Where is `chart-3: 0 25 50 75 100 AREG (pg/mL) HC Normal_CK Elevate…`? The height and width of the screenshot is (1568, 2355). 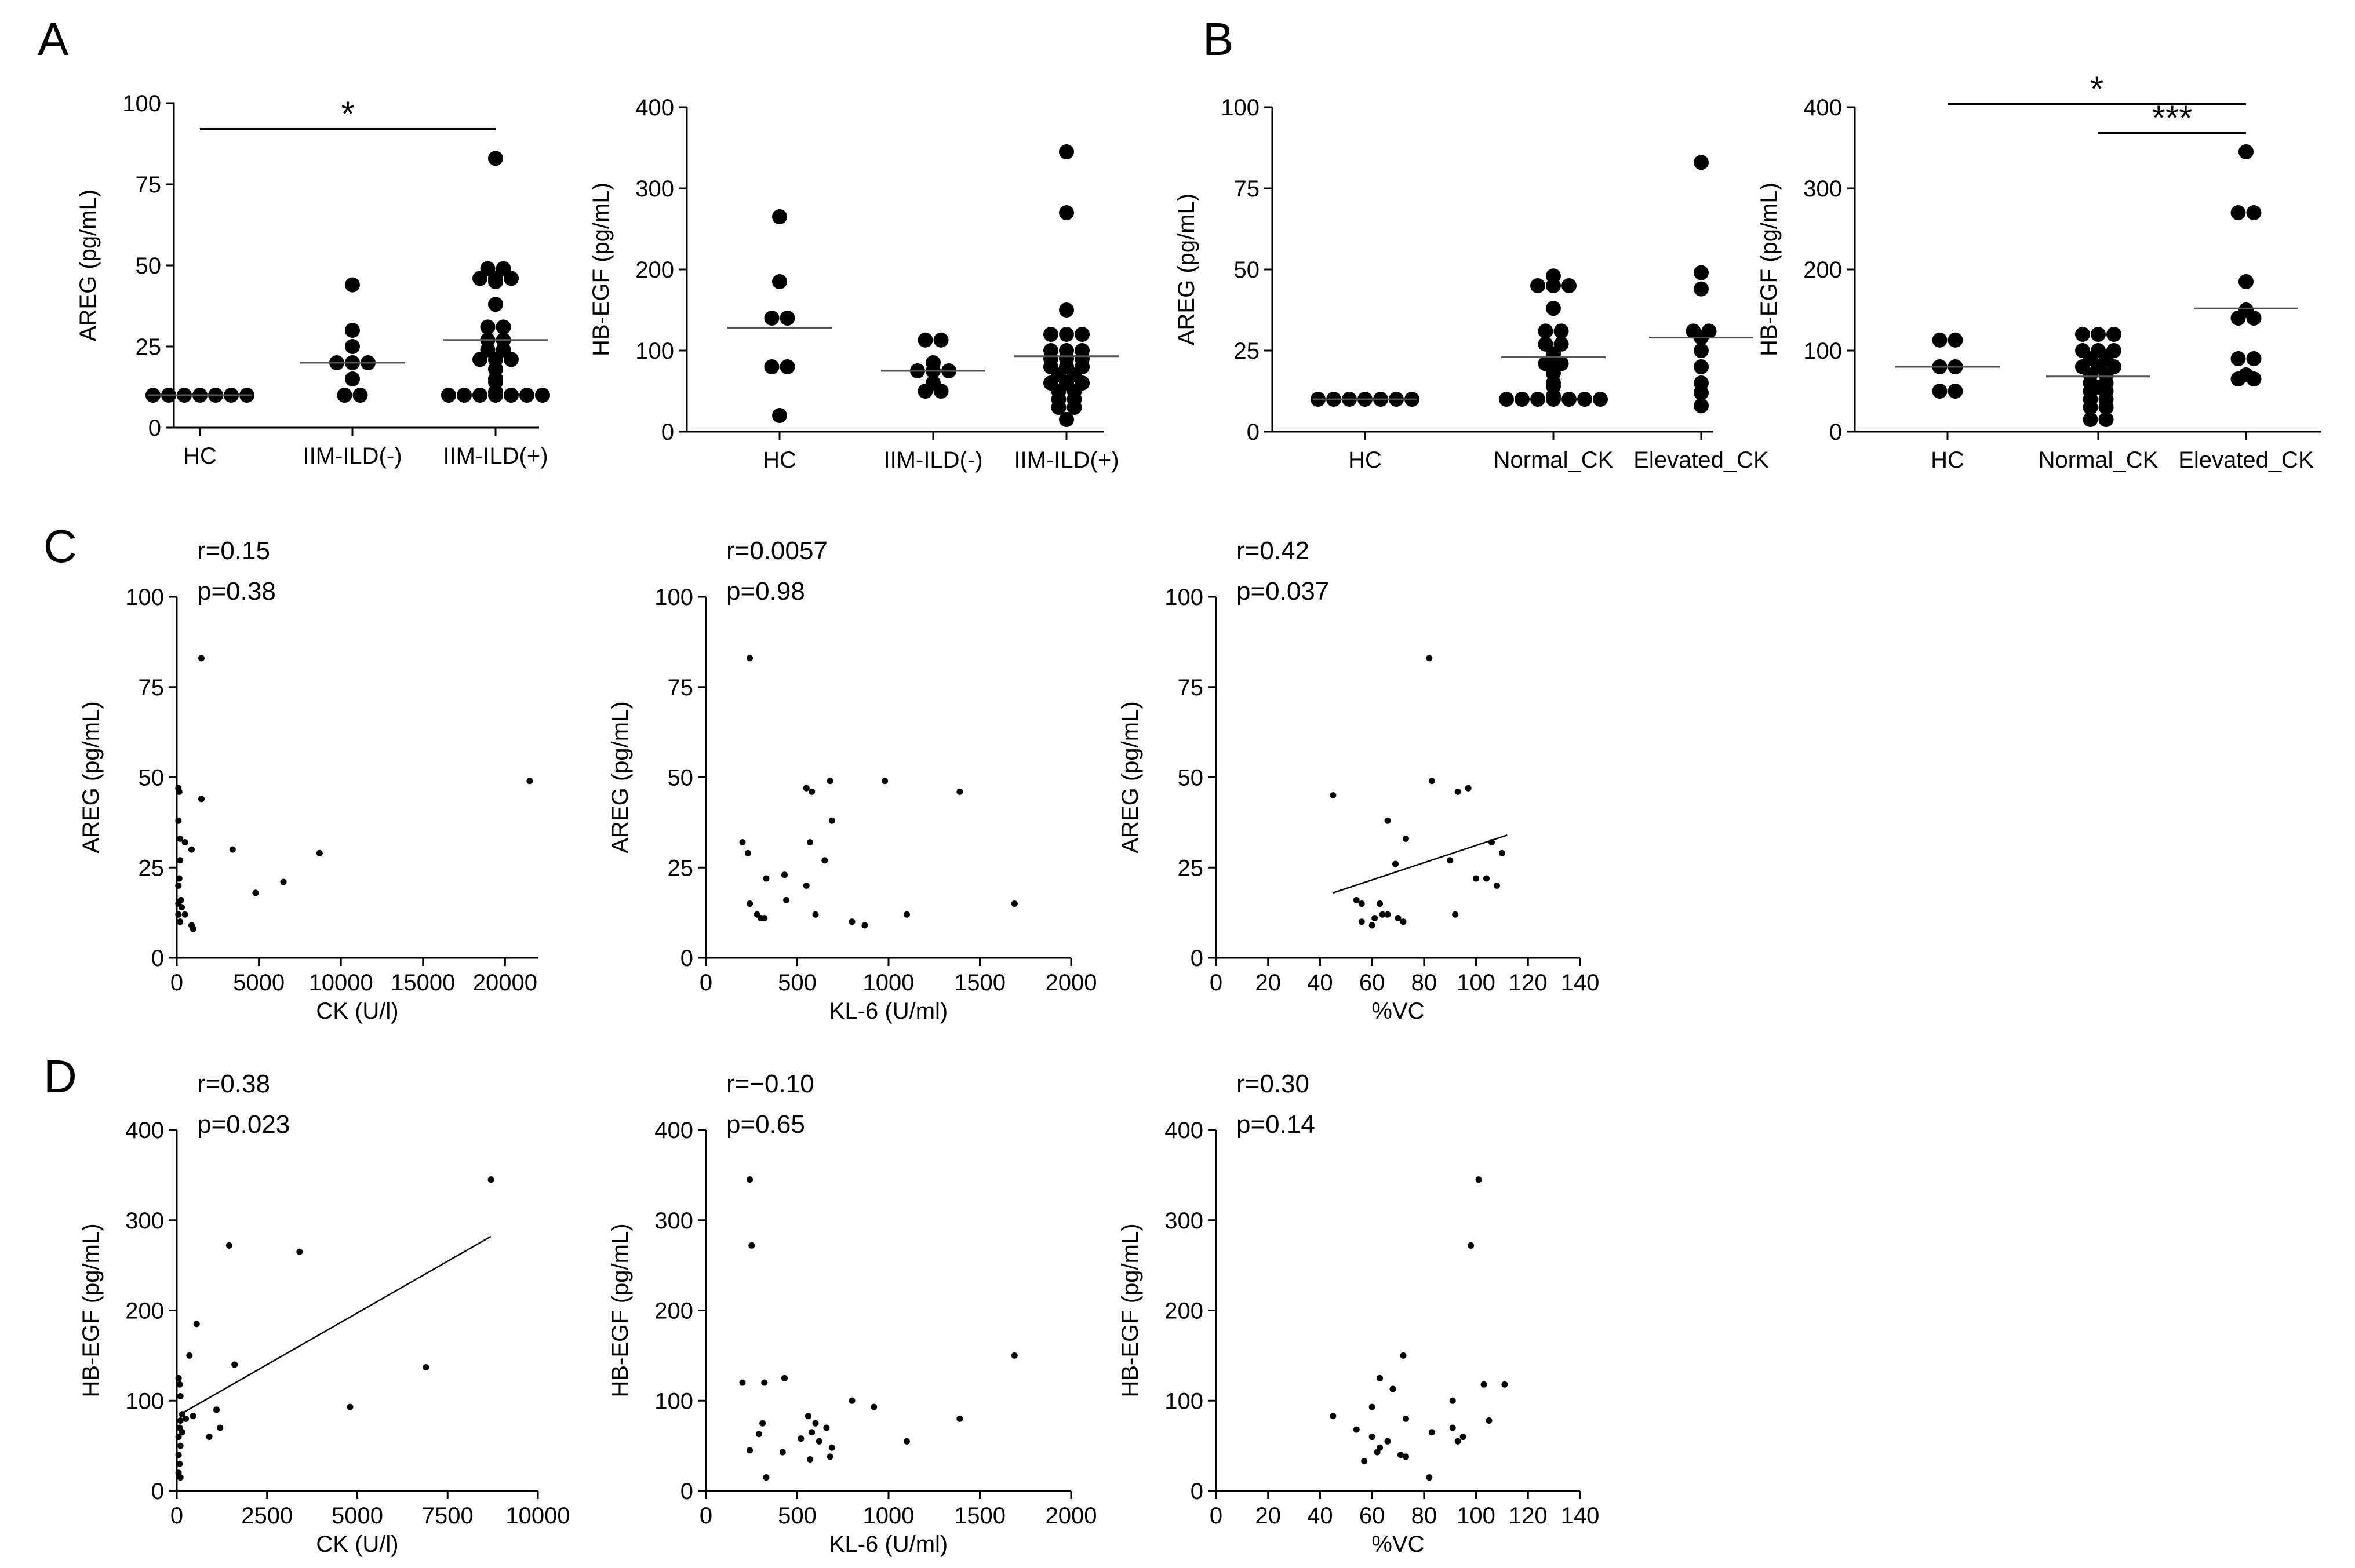
chart-3: 0 25 50 75 100 AREG (pg/mL) HC Normal_CK Elevate… is located at coordinates (1471, 284).